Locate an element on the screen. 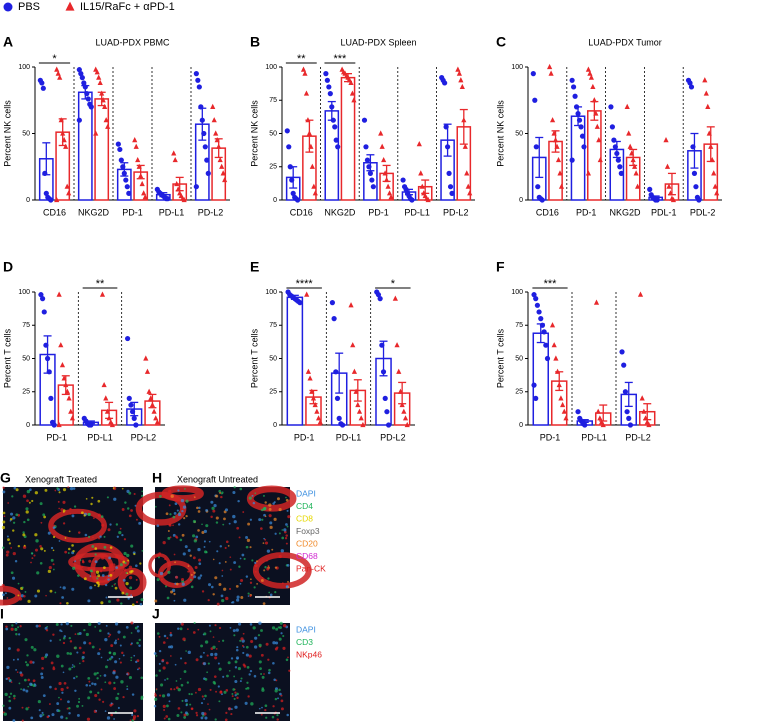  significance-label: *** is located at coordinates (340, 59).